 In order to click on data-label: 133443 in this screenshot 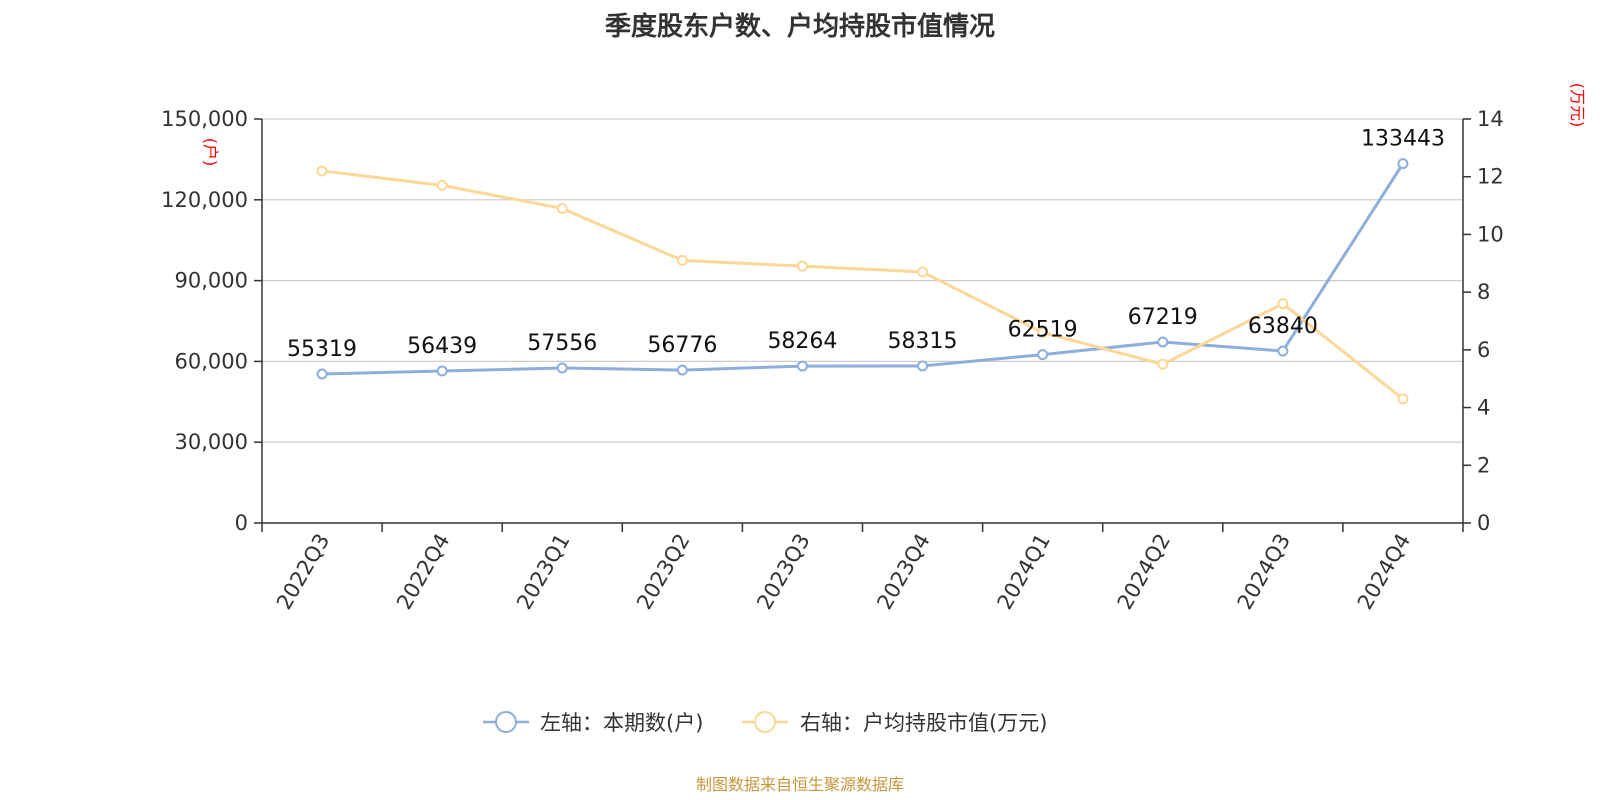, I will do `click(1403, 139)`.